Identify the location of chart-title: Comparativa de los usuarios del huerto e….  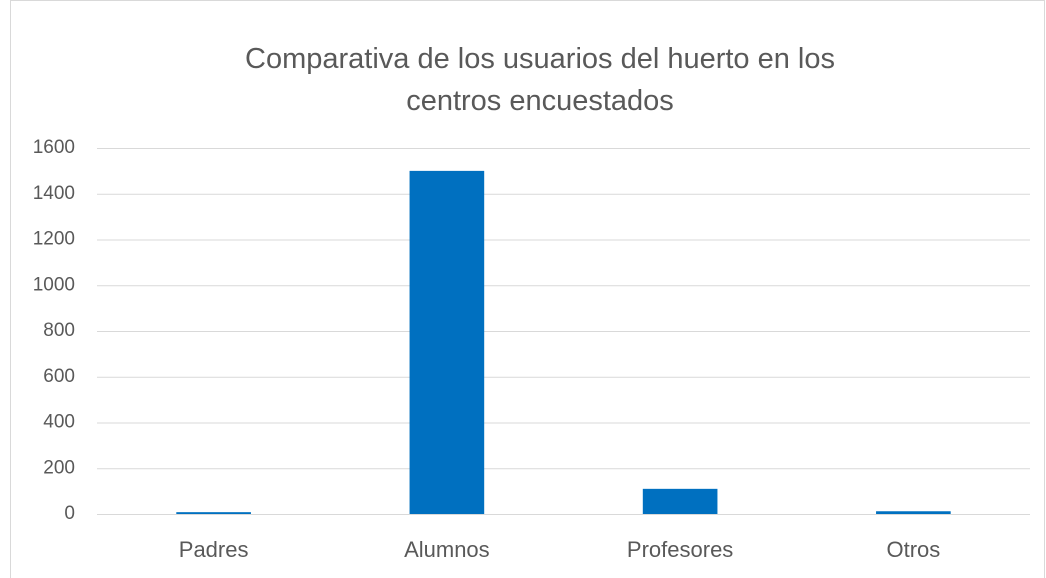
(540, 80).